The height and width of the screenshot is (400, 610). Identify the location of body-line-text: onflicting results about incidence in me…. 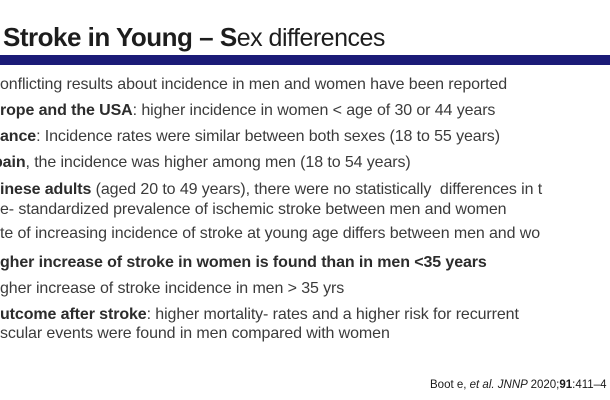
(254, 84).